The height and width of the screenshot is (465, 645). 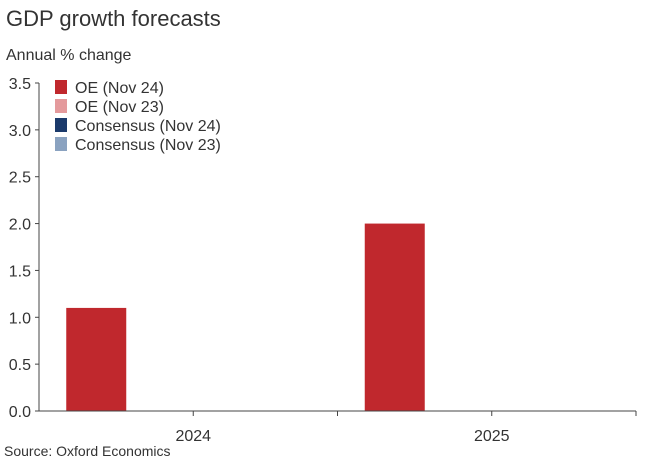 What do you see at coordinates (20, 84) in the screenshot?
I see `y-tick-label: 3.5` at bounding box center [20, 84].